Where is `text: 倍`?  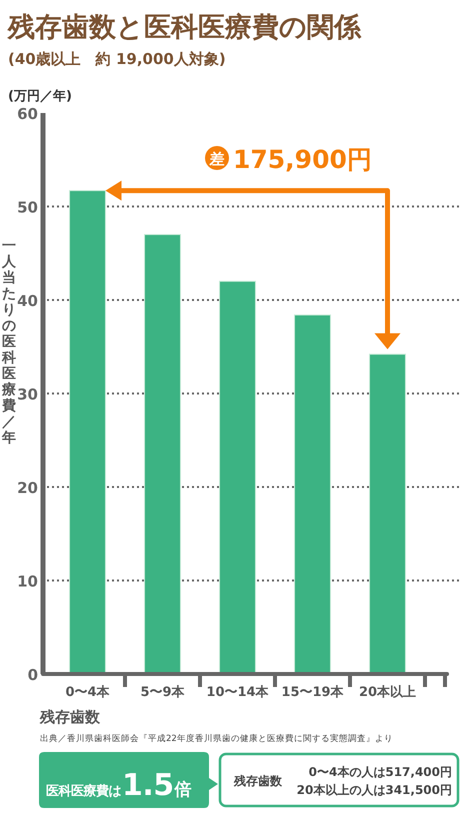 text: 倍 is located at coordinates (183, 790).